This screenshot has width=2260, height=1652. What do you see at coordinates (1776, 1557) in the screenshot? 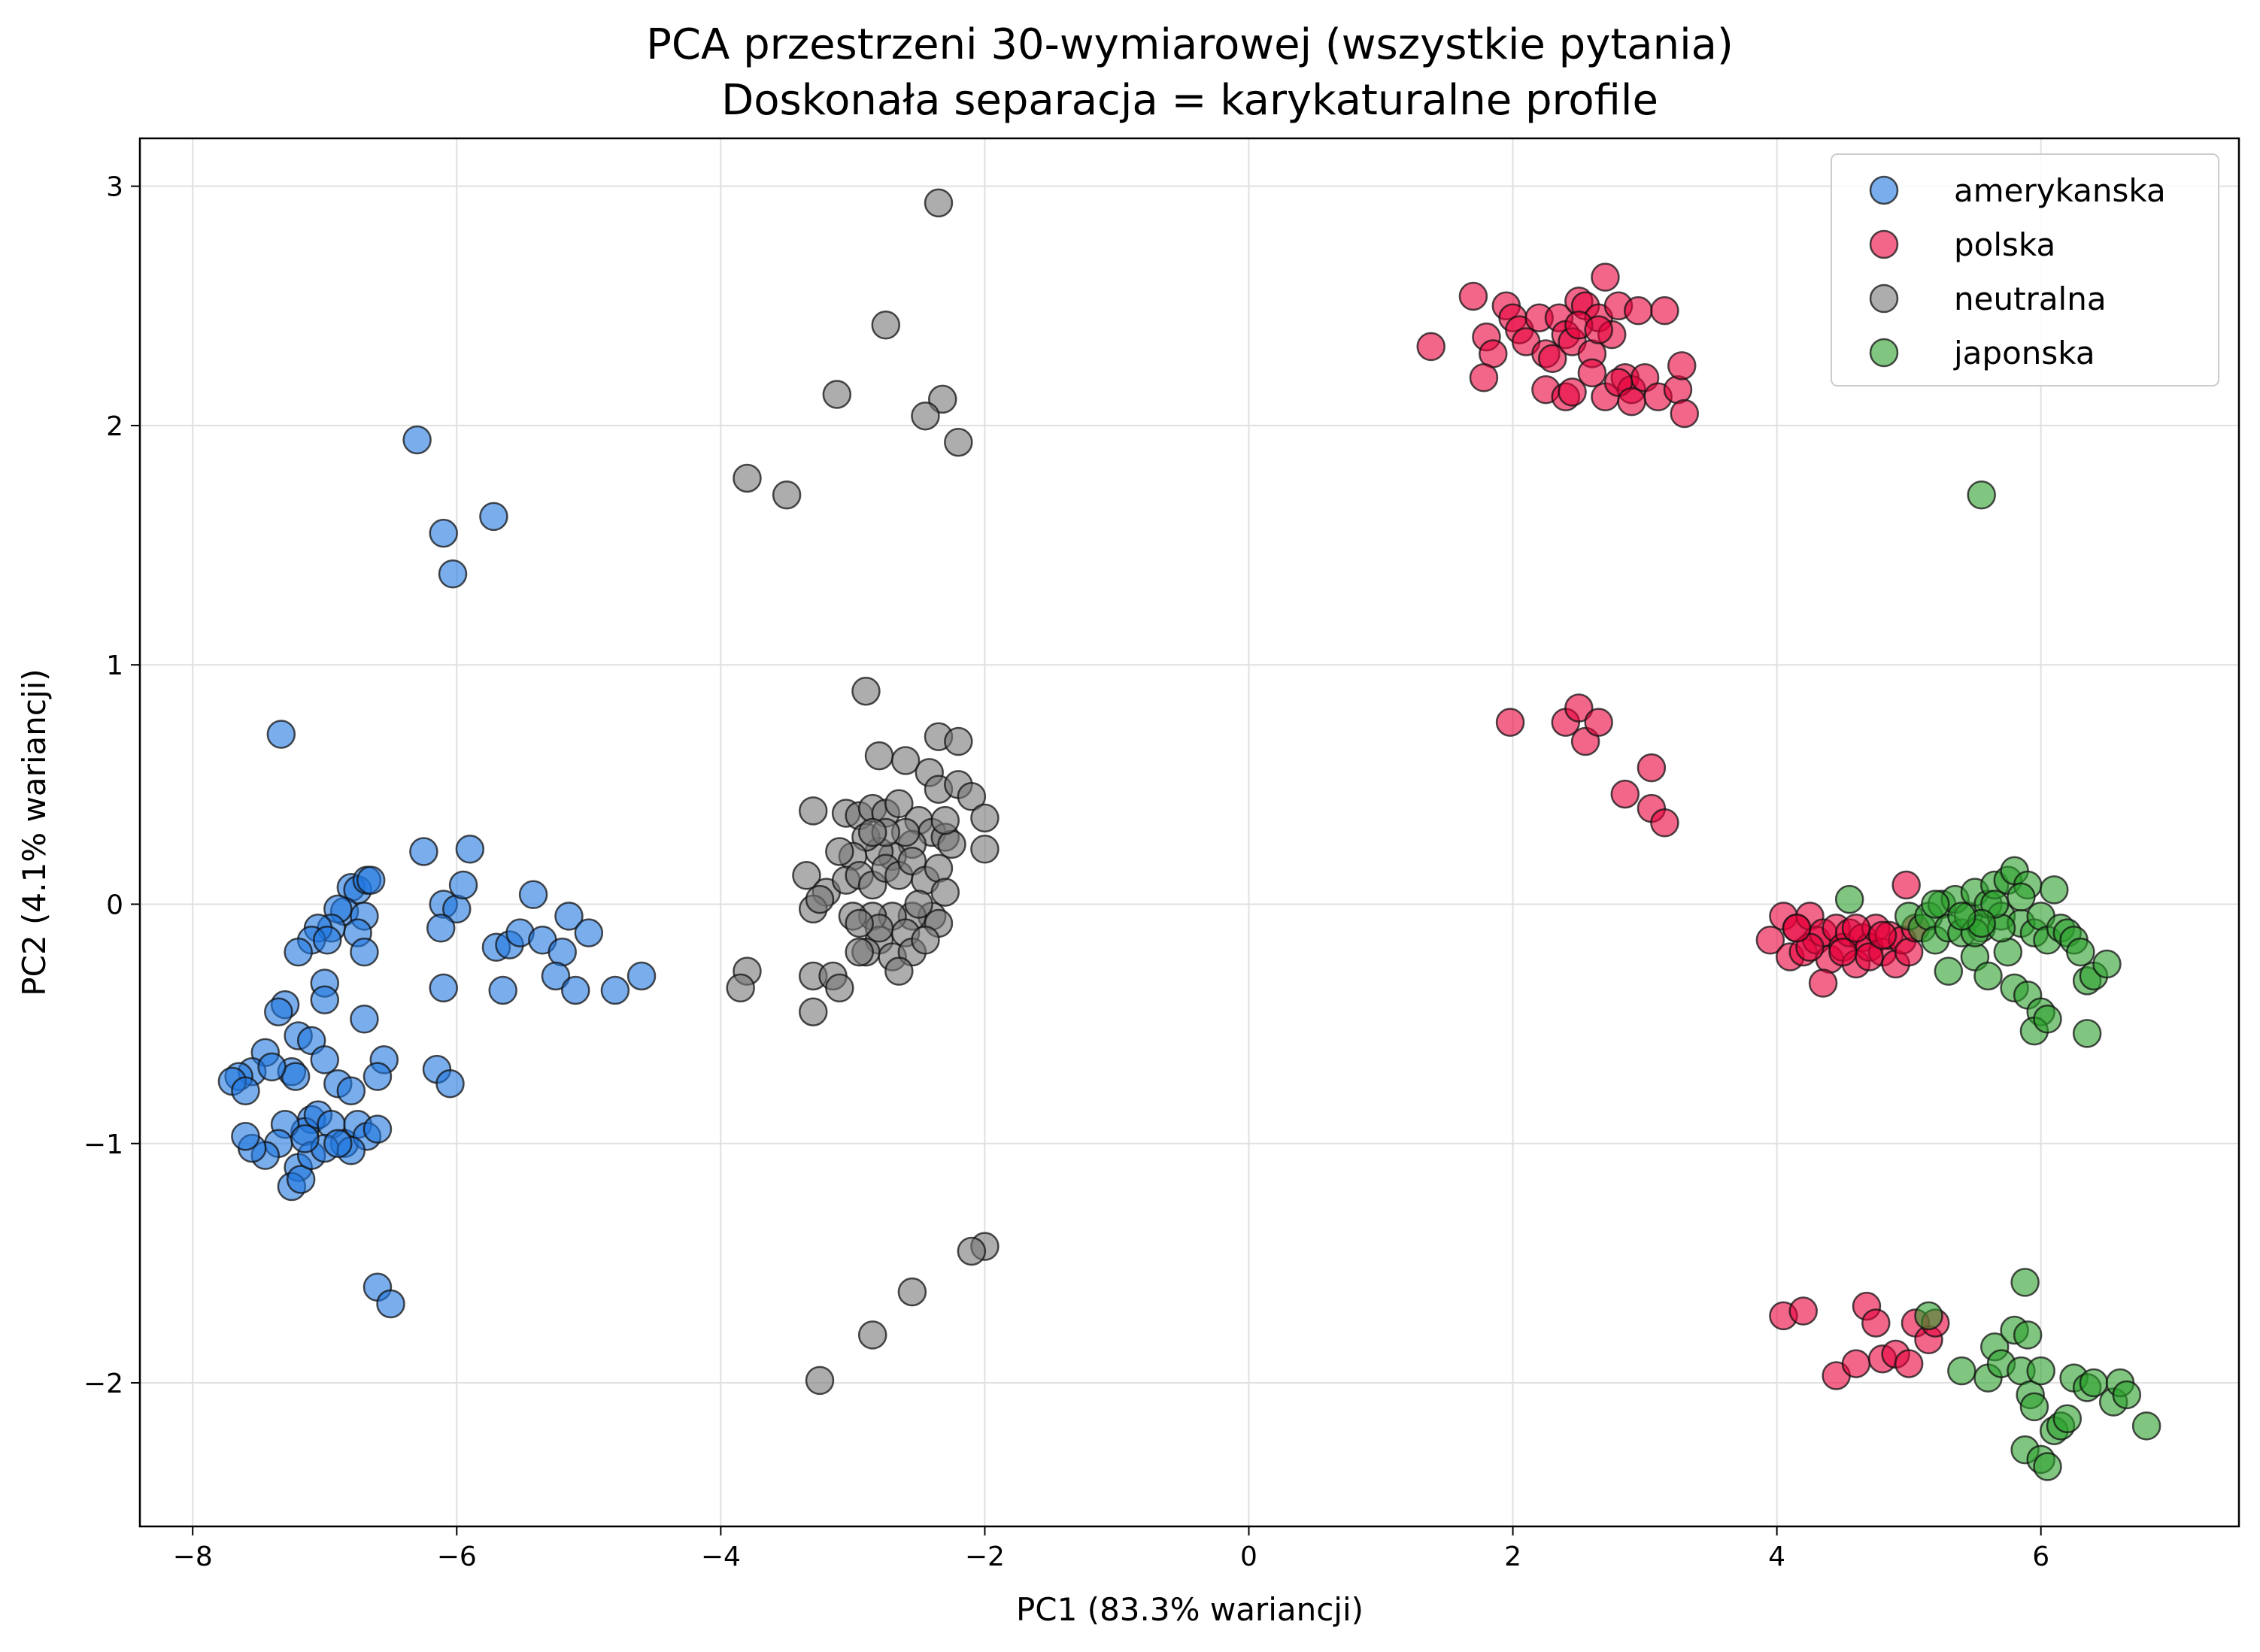
I see `x-tick-label: 4` at bounding box center [1776, 1557].